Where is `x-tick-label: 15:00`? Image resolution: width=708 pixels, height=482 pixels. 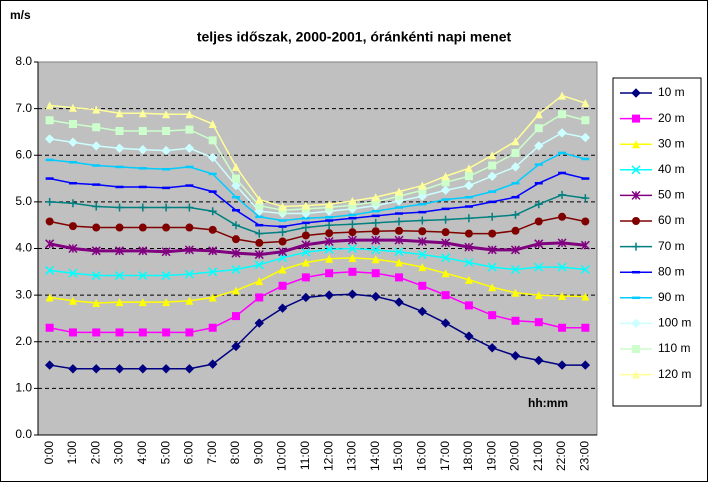
x-tick-label: 15:00 is located at coordinates (398, 456).